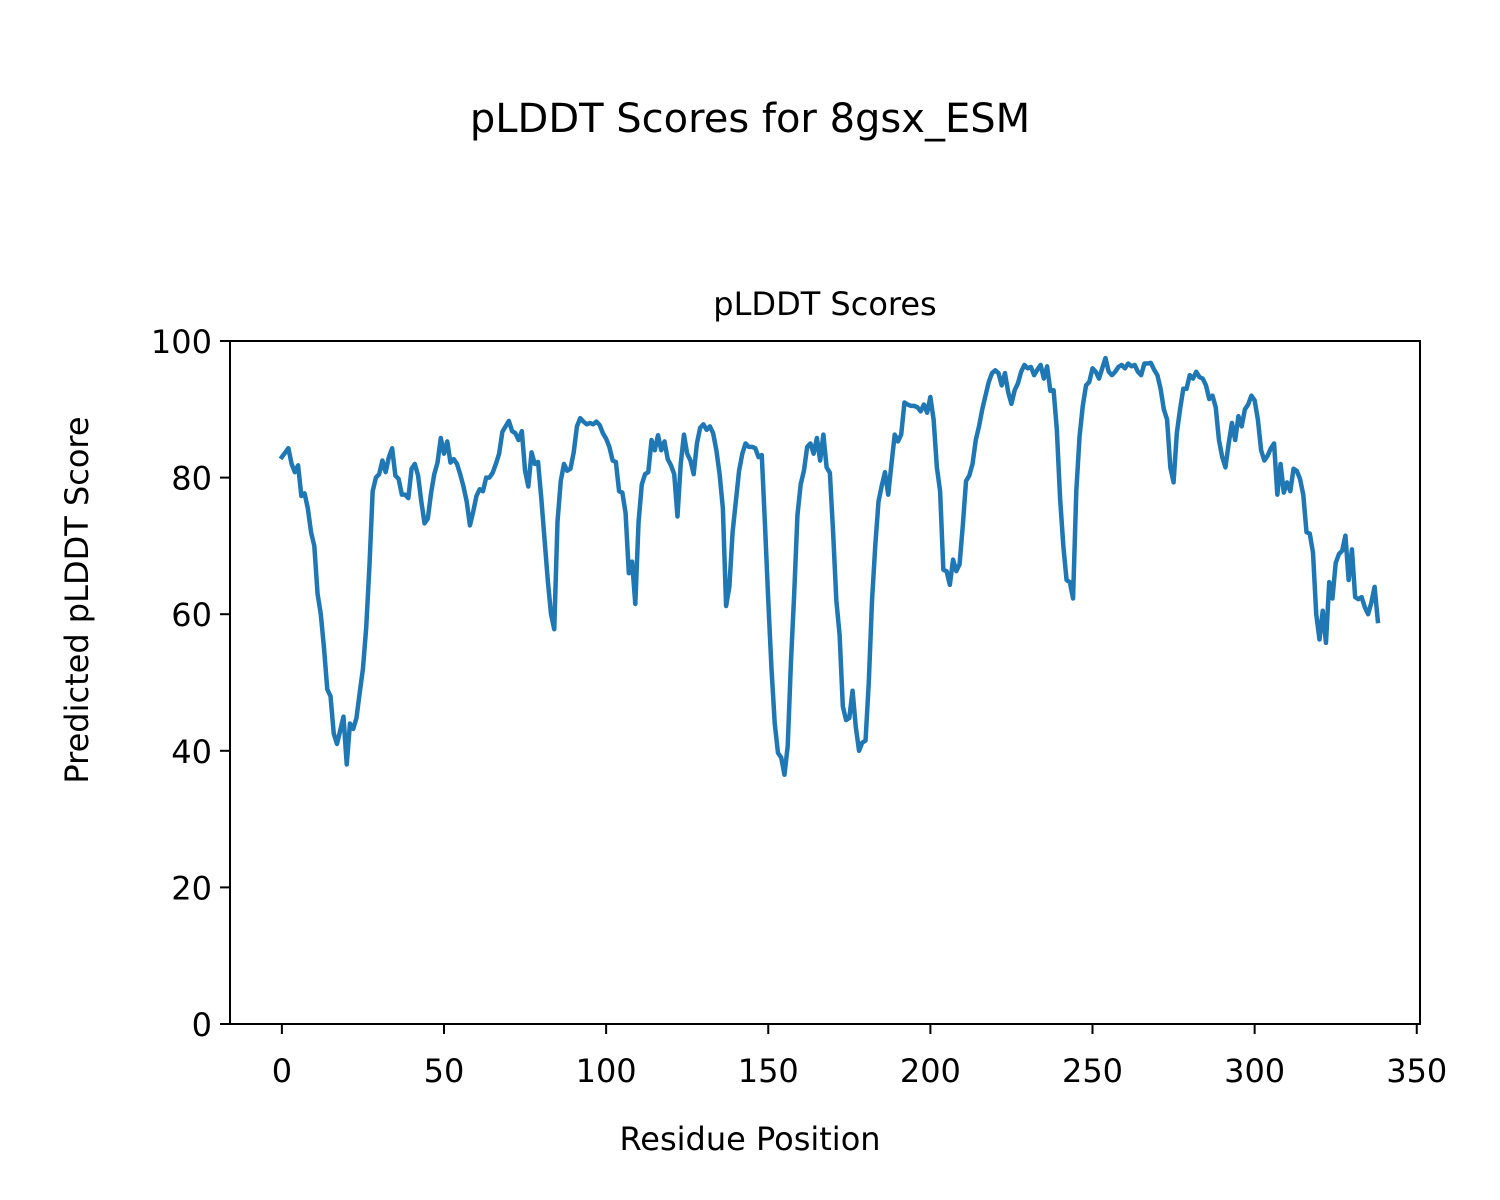  I want to click on x-axis-label: Residue Position, so click(749, 1139).